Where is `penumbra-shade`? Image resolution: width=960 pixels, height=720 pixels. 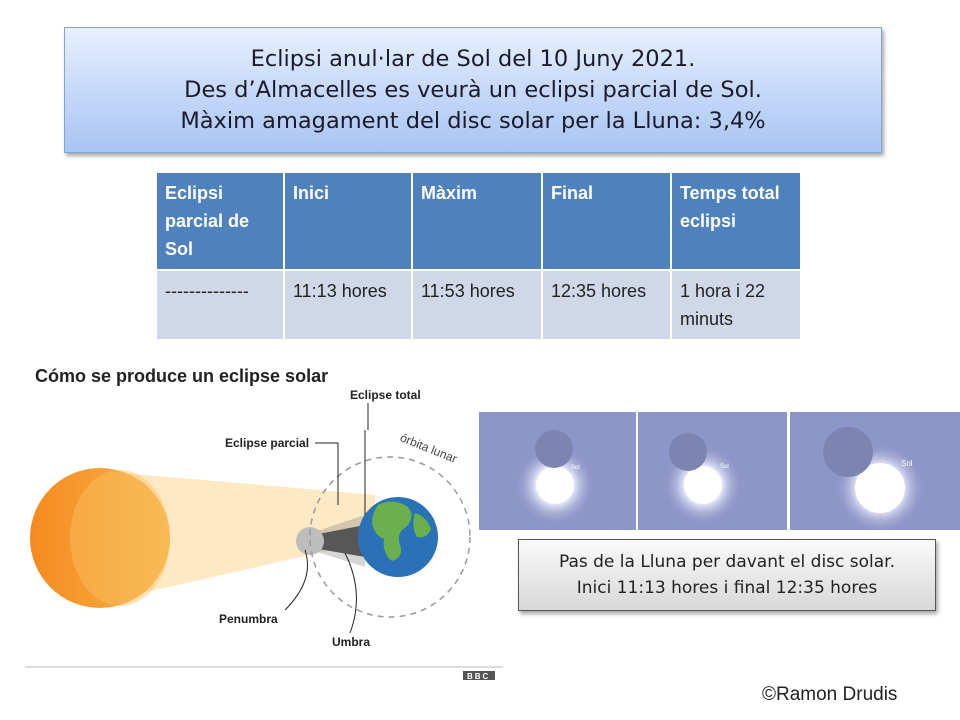 penumbra-shade is located at coordinates (335, 541).